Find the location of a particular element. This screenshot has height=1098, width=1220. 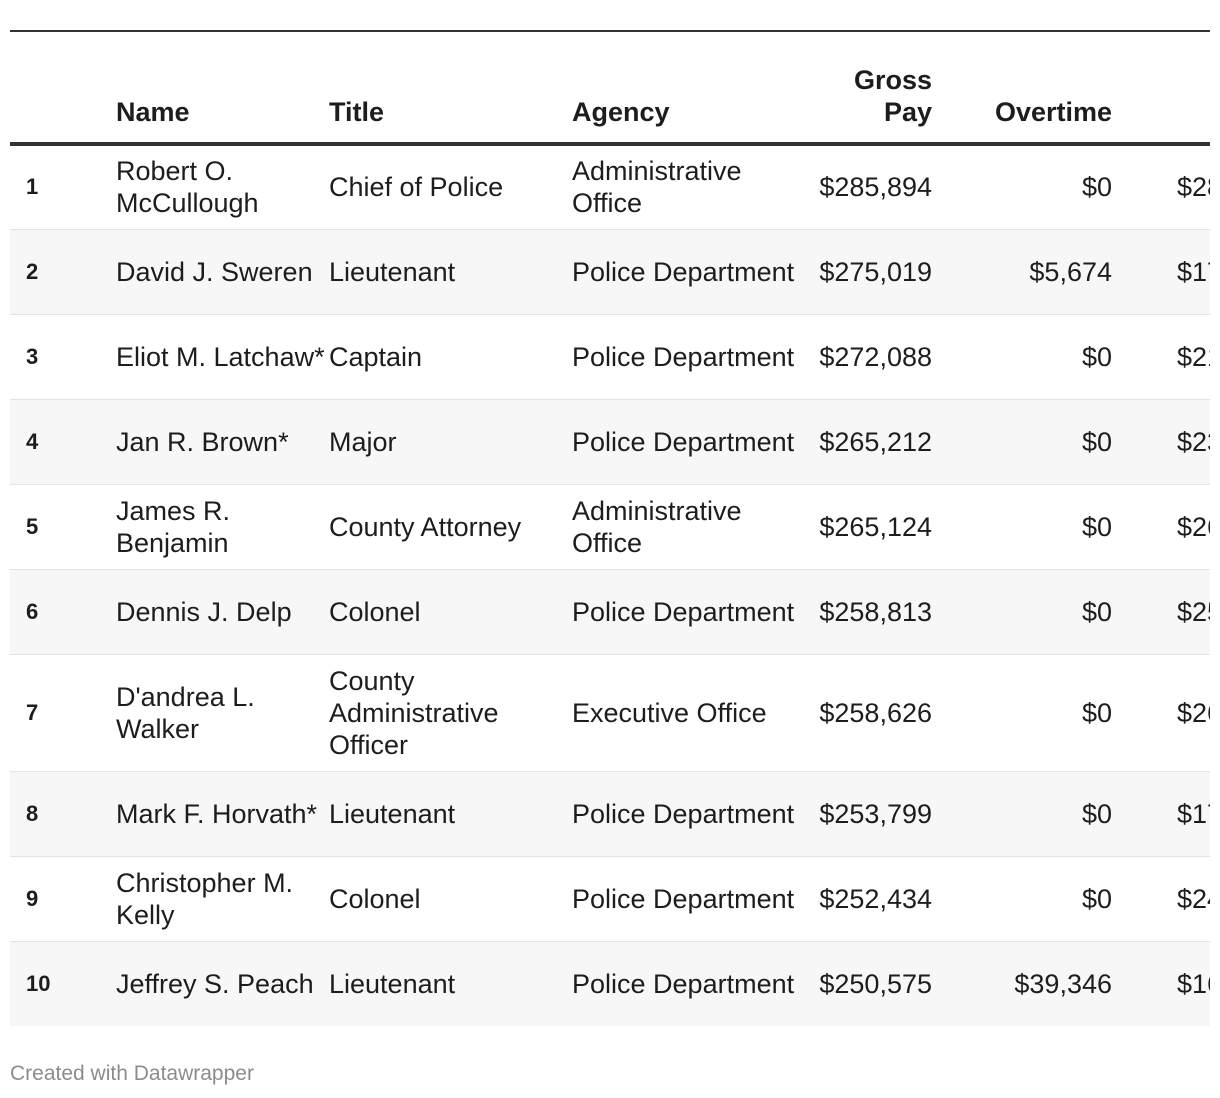

cell-gross-pay: $265,212 is located at coordinates (866, 442).